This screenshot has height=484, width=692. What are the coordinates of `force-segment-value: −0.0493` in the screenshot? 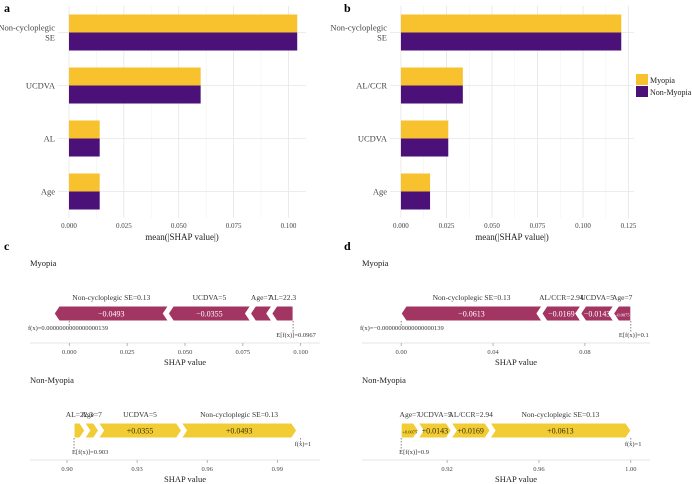 It's located at (111, 314).